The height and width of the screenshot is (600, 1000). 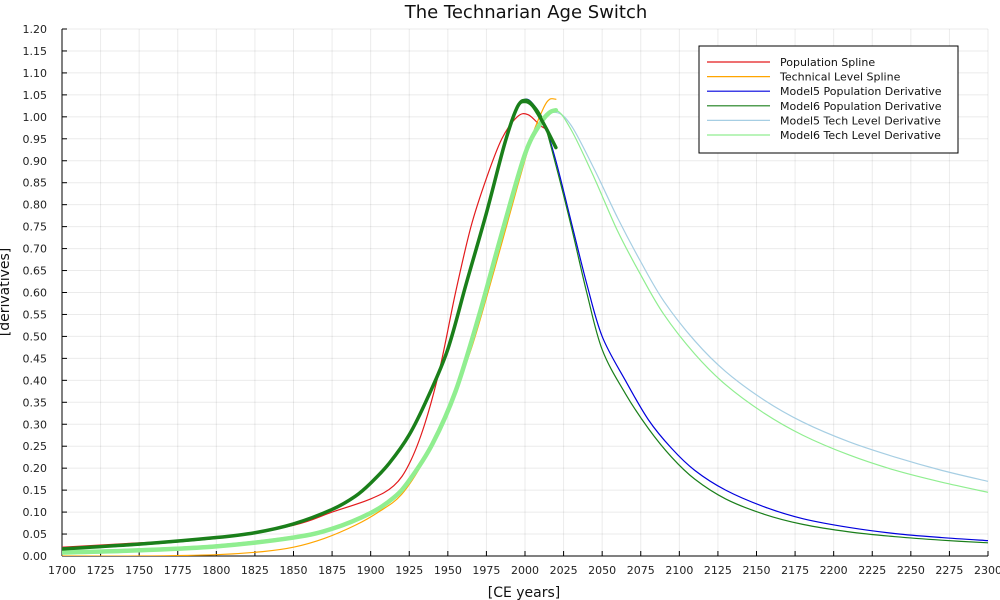 I want to click on x-tick-label: 1875, so click(x=332, y=570).